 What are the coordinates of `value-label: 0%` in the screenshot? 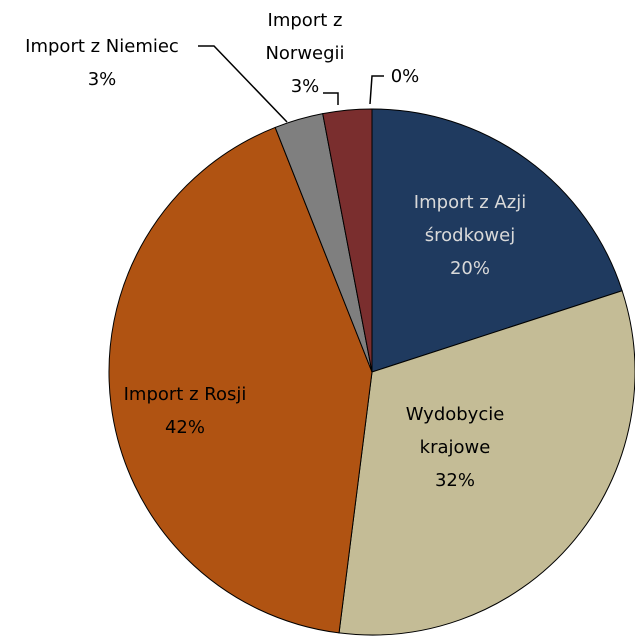 It's located at (405, 76).